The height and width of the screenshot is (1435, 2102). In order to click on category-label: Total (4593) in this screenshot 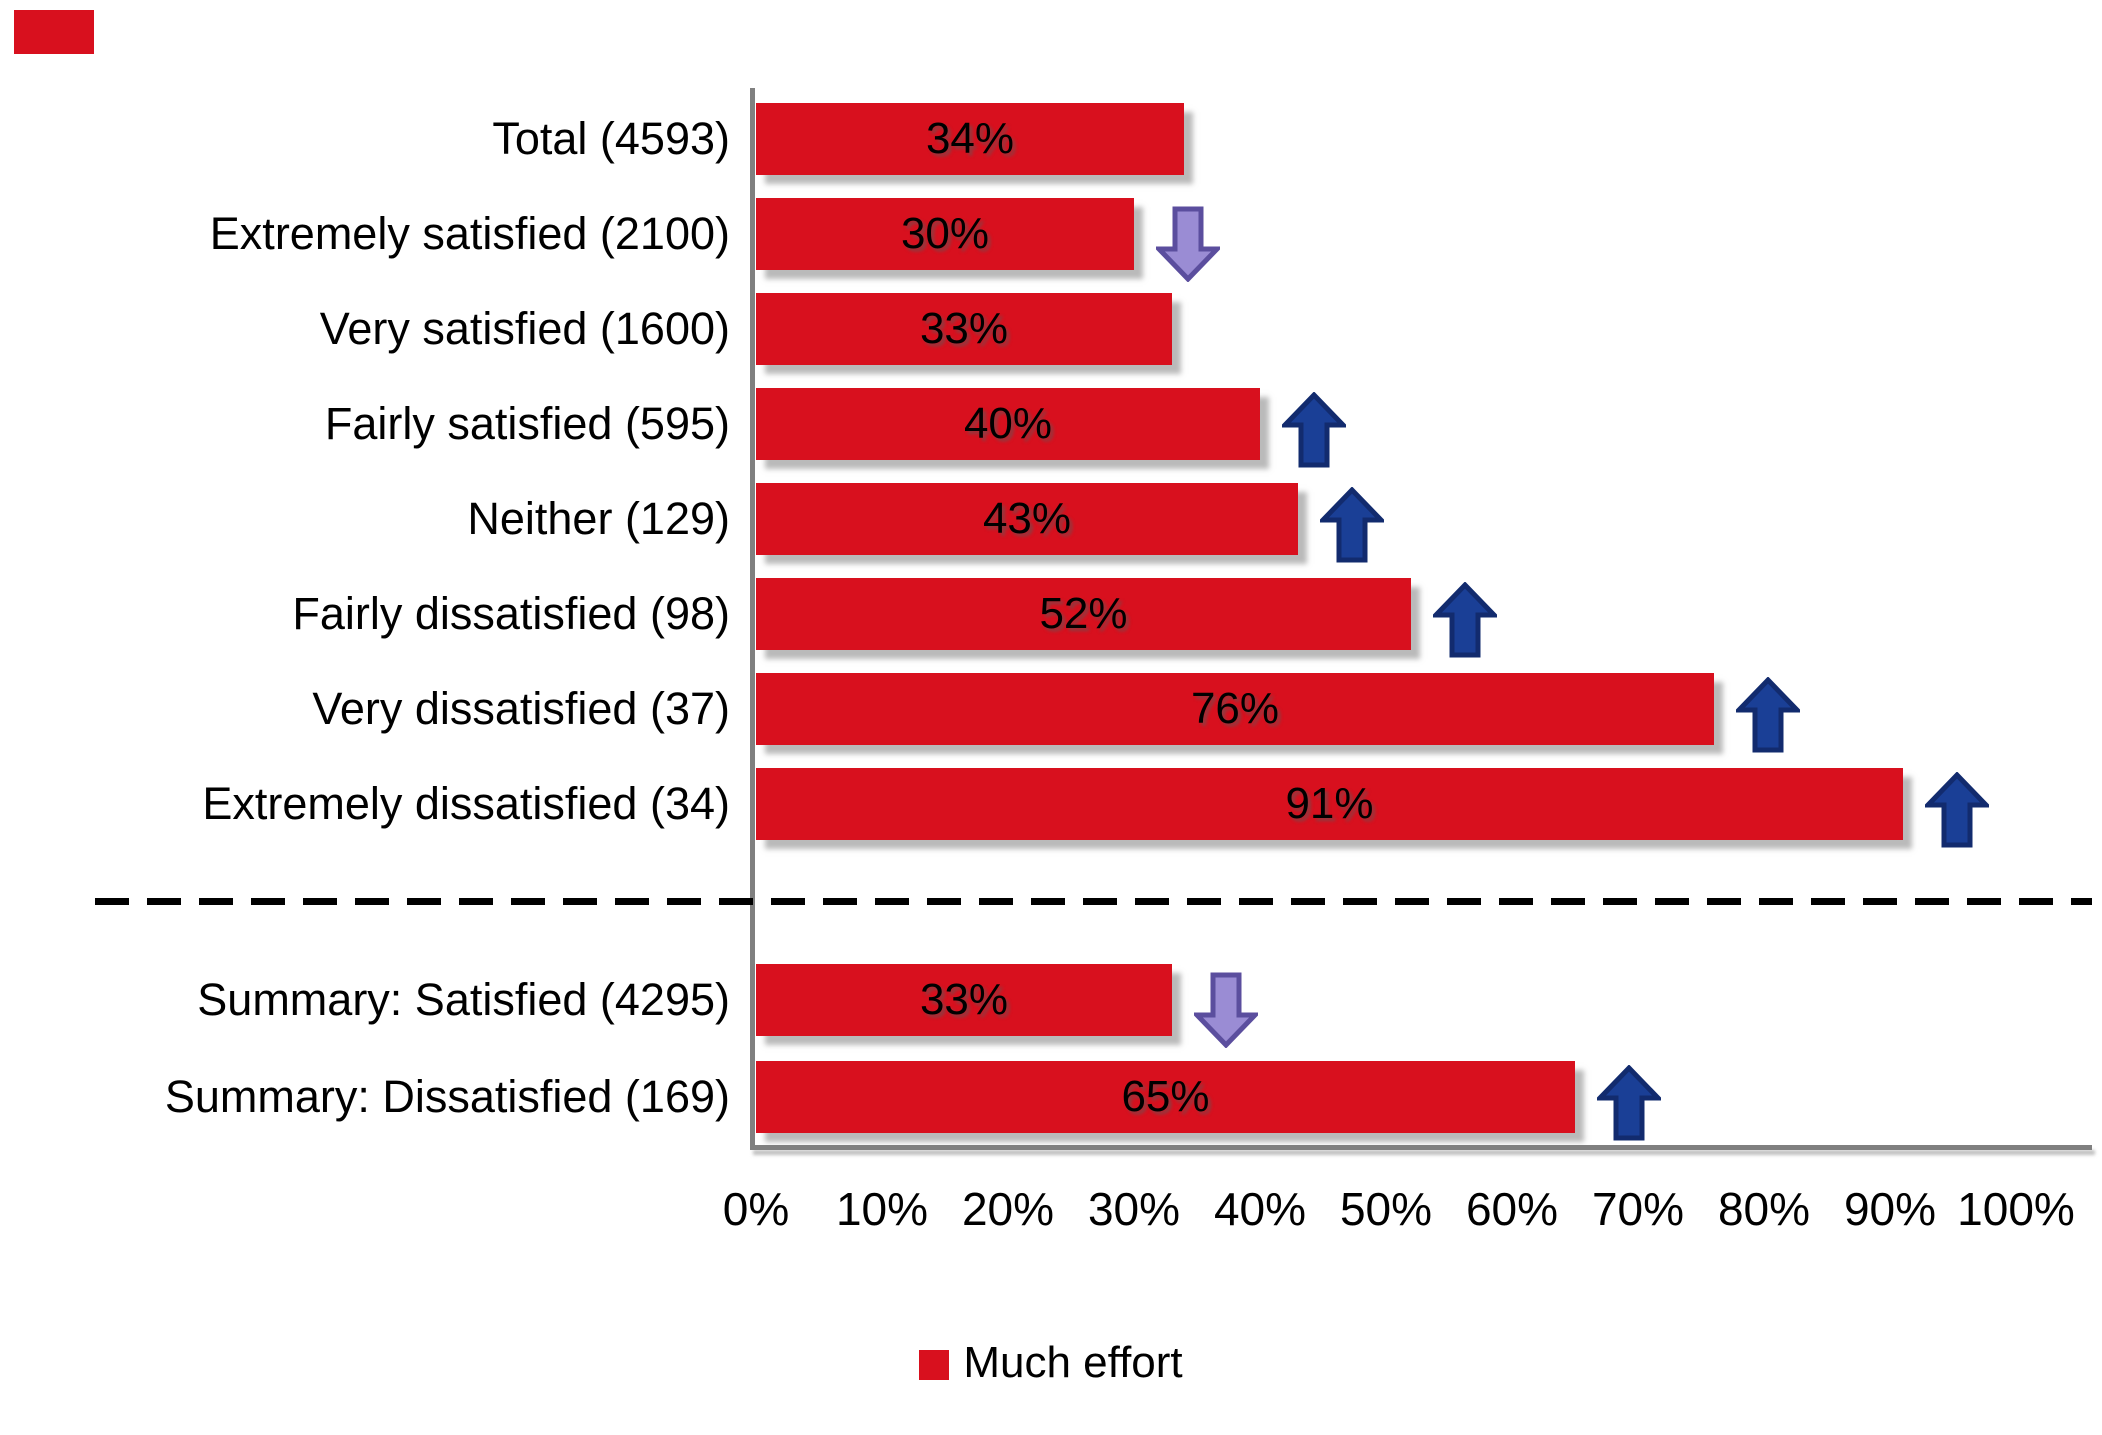, I will do `click(611, 138)`.